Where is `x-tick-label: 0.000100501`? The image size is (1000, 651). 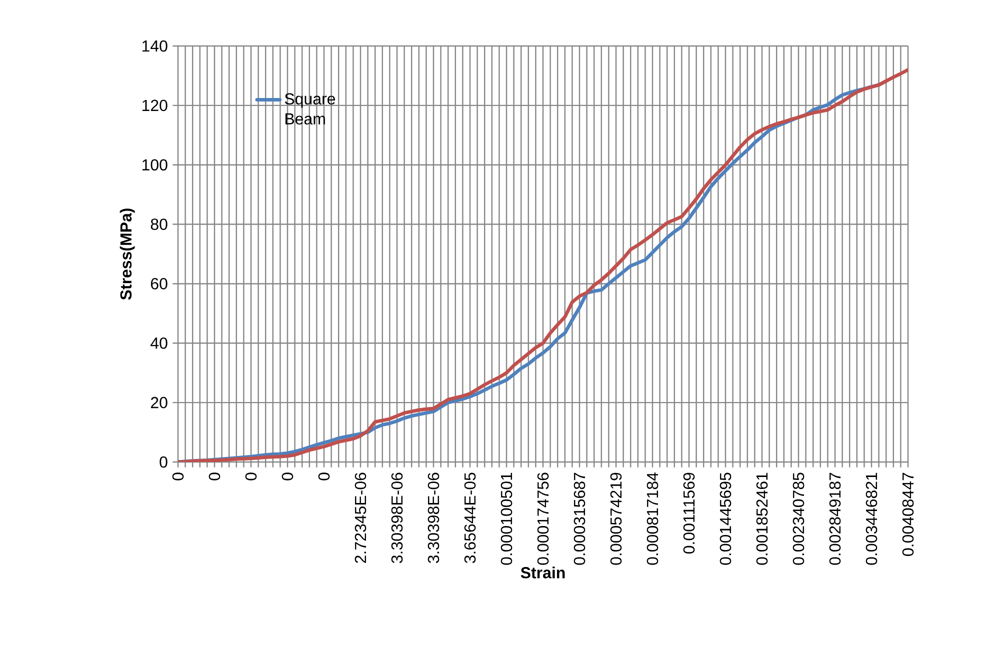
x-tick-label: 0.000100501 is located at coordinates (506, 518).